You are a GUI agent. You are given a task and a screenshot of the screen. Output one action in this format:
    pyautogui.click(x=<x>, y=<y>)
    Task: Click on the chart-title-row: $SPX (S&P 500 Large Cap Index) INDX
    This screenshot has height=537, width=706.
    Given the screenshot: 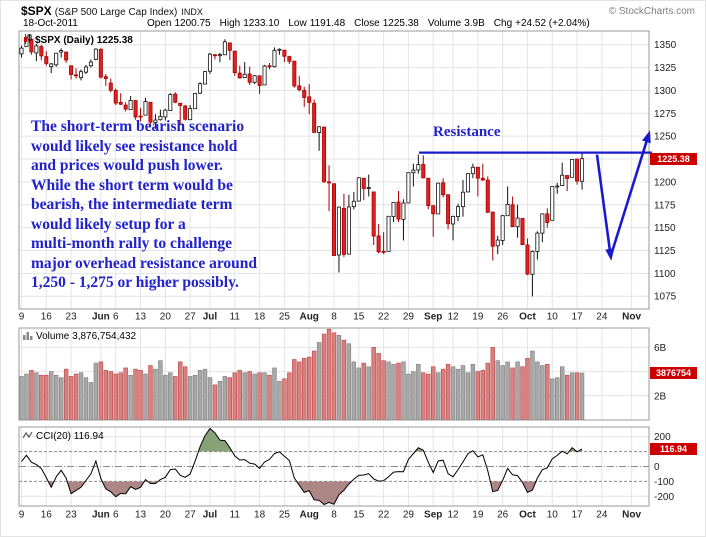 What is the action you would take?
    pyautogui.click(x=112, y=11)
    